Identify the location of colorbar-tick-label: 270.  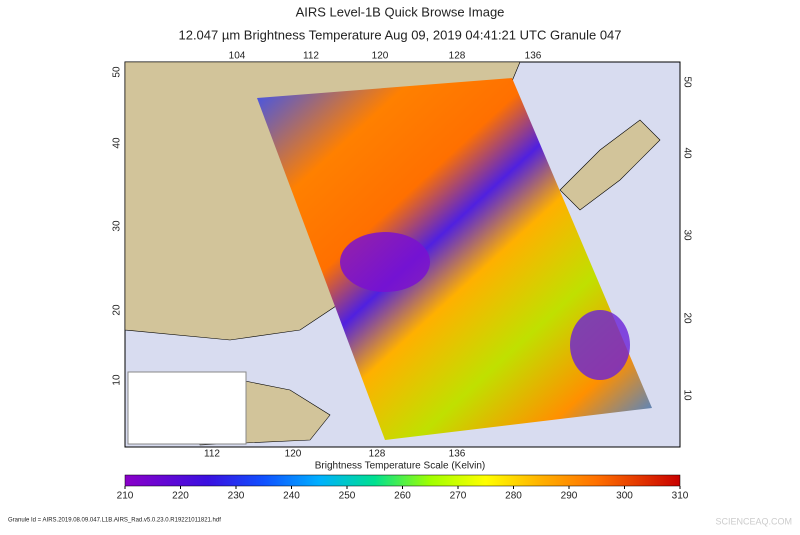
(458, 496).